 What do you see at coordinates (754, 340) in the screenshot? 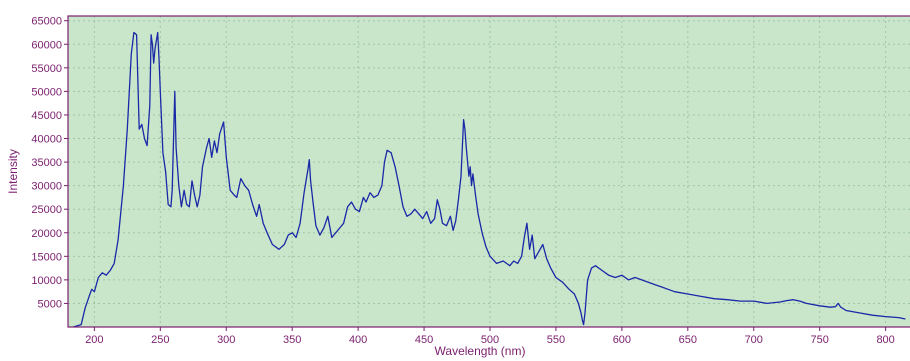
I see `x-tick-label: 700` at bounding box center [754, 340].